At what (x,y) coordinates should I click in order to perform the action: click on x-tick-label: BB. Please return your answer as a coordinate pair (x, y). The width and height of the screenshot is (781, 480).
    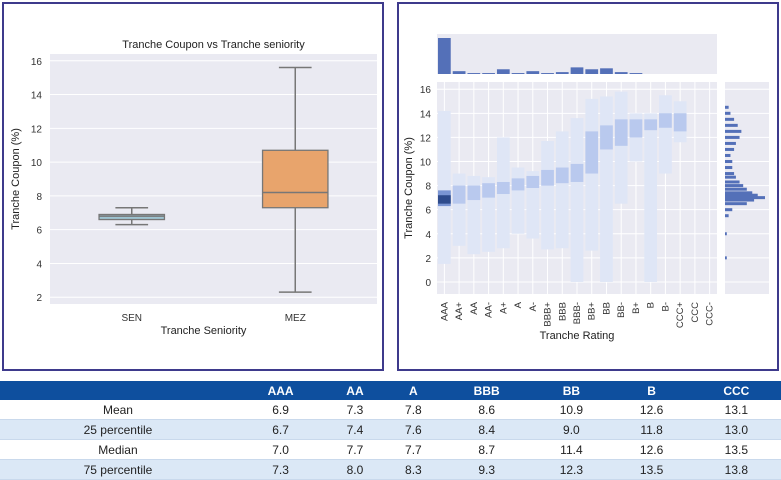
    Looking at the image, I should click on (606, 308).